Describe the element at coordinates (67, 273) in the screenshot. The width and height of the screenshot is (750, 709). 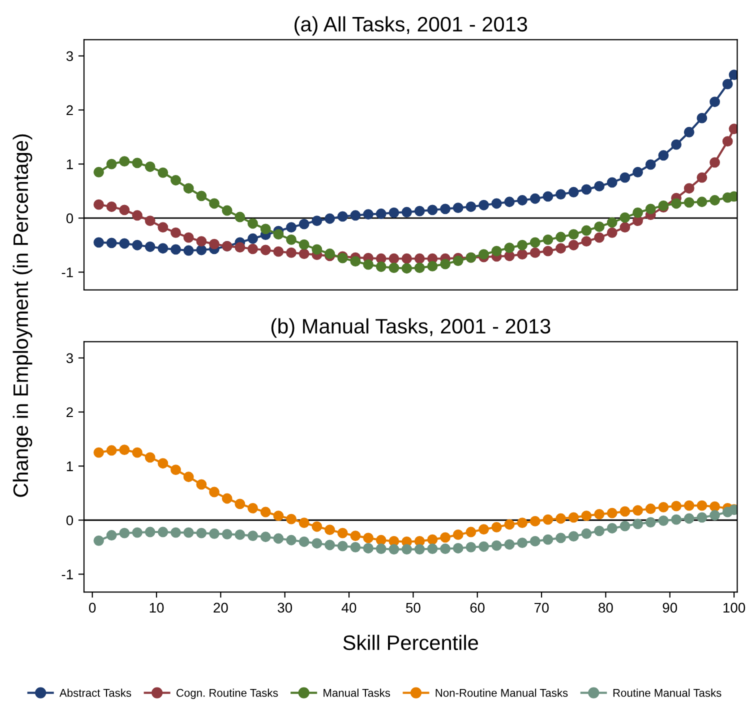
I see `y-tick-label: -1` at that location.